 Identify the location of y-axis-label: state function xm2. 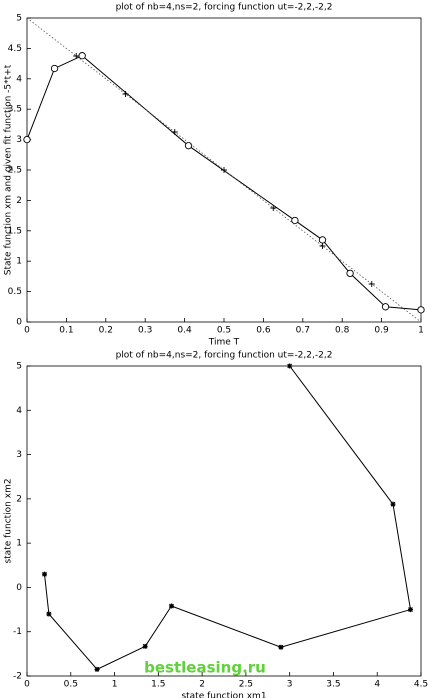
(9, 520).